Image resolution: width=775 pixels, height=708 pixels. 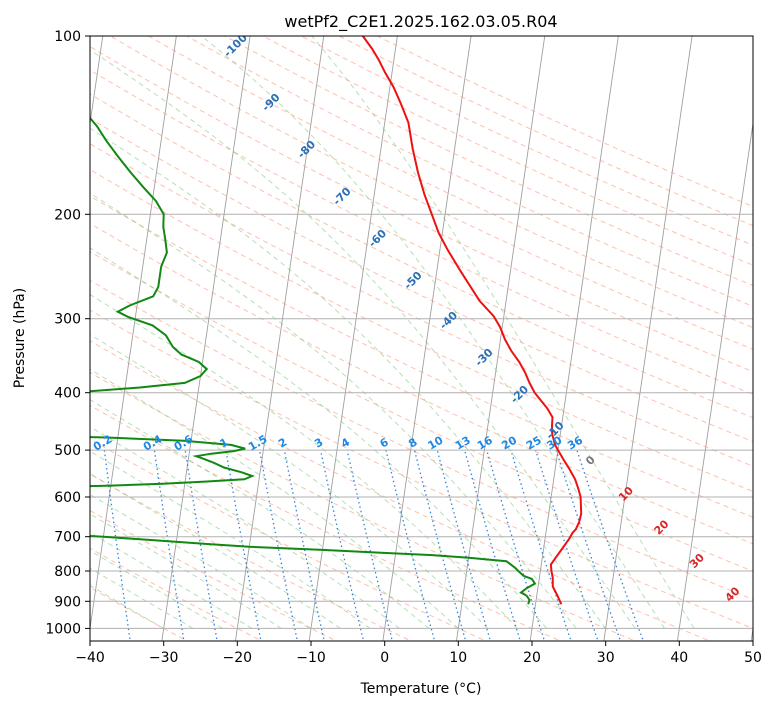 What do you see at coordinates (420, 22) in the screenshot?
I see `chart-title: wetPf2_C2E1.2025.162.03.05.R04` at bounding box center [420, 22].